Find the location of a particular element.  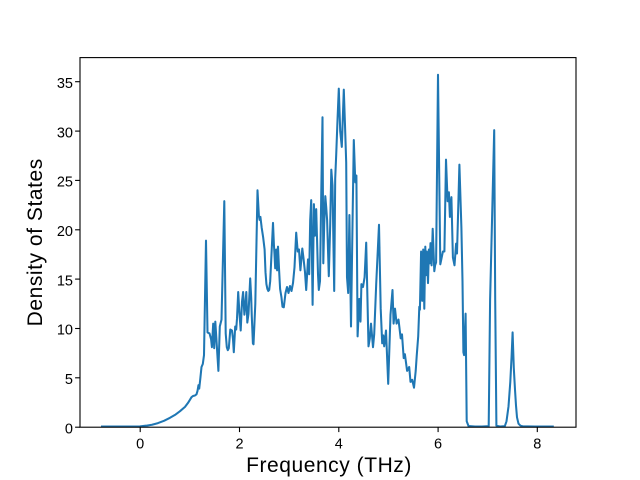

svg-text: 8 is located at coordinates (537, 445).